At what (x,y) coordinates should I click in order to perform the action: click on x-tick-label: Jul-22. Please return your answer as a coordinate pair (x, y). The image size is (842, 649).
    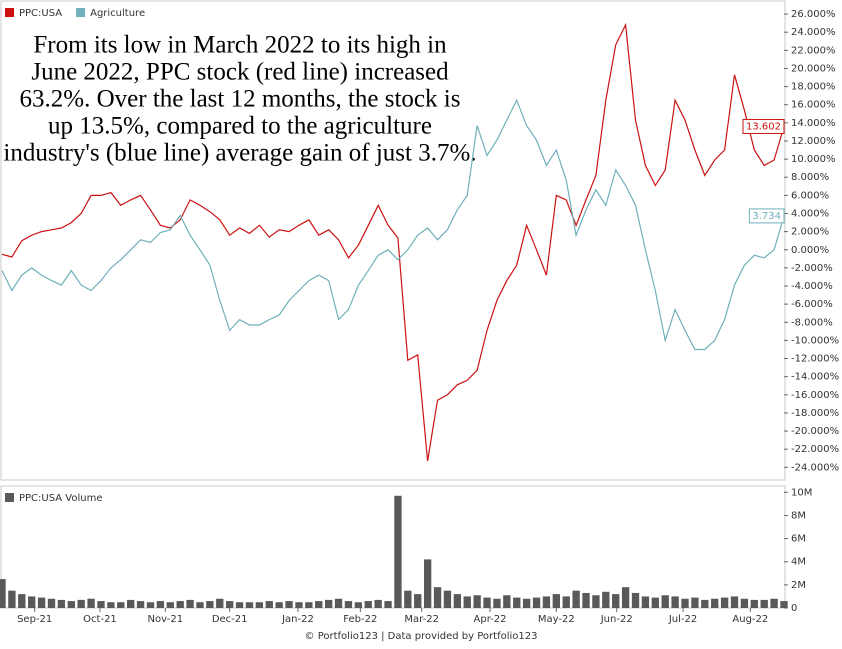
    Looking at the image, I should click on (682, 619).